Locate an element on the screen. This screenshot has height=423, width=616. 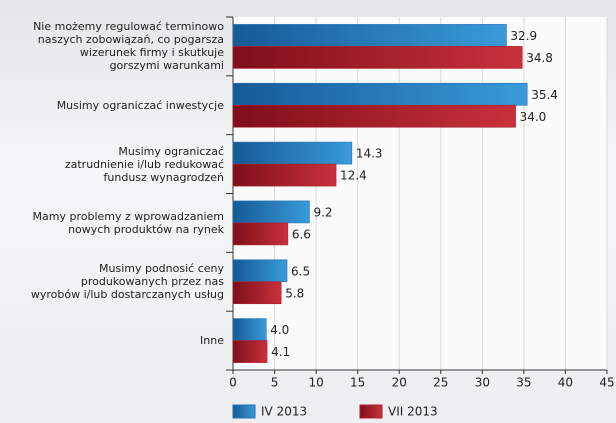
x-tick-label: 30 is located at coordinates (482, 383).